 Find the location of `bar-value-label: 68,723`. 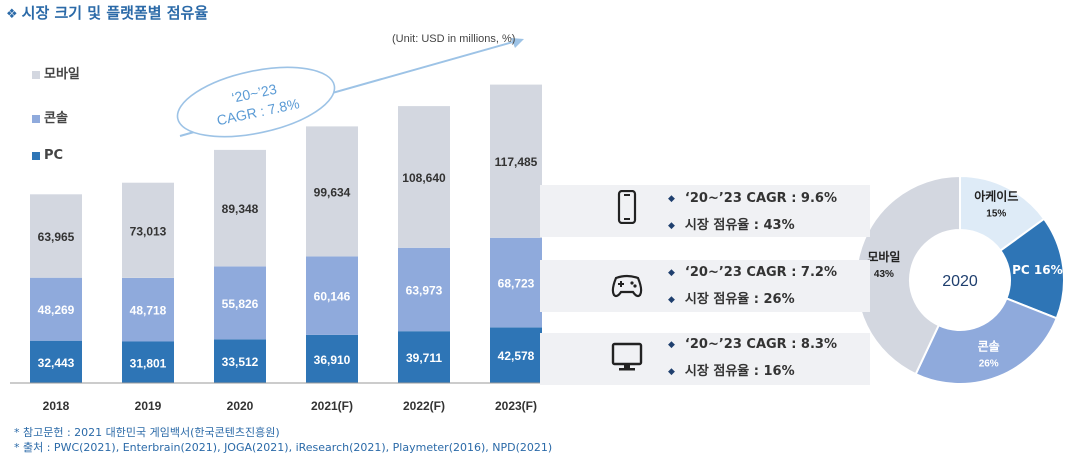

bar-value-label: 68,723 is located at coordinates (516, 284).